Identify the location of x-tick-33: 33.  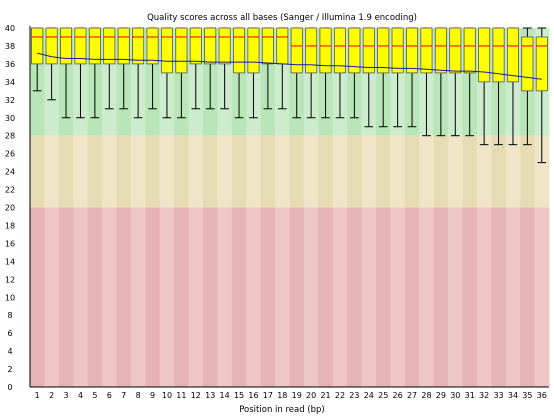
(498, 395).